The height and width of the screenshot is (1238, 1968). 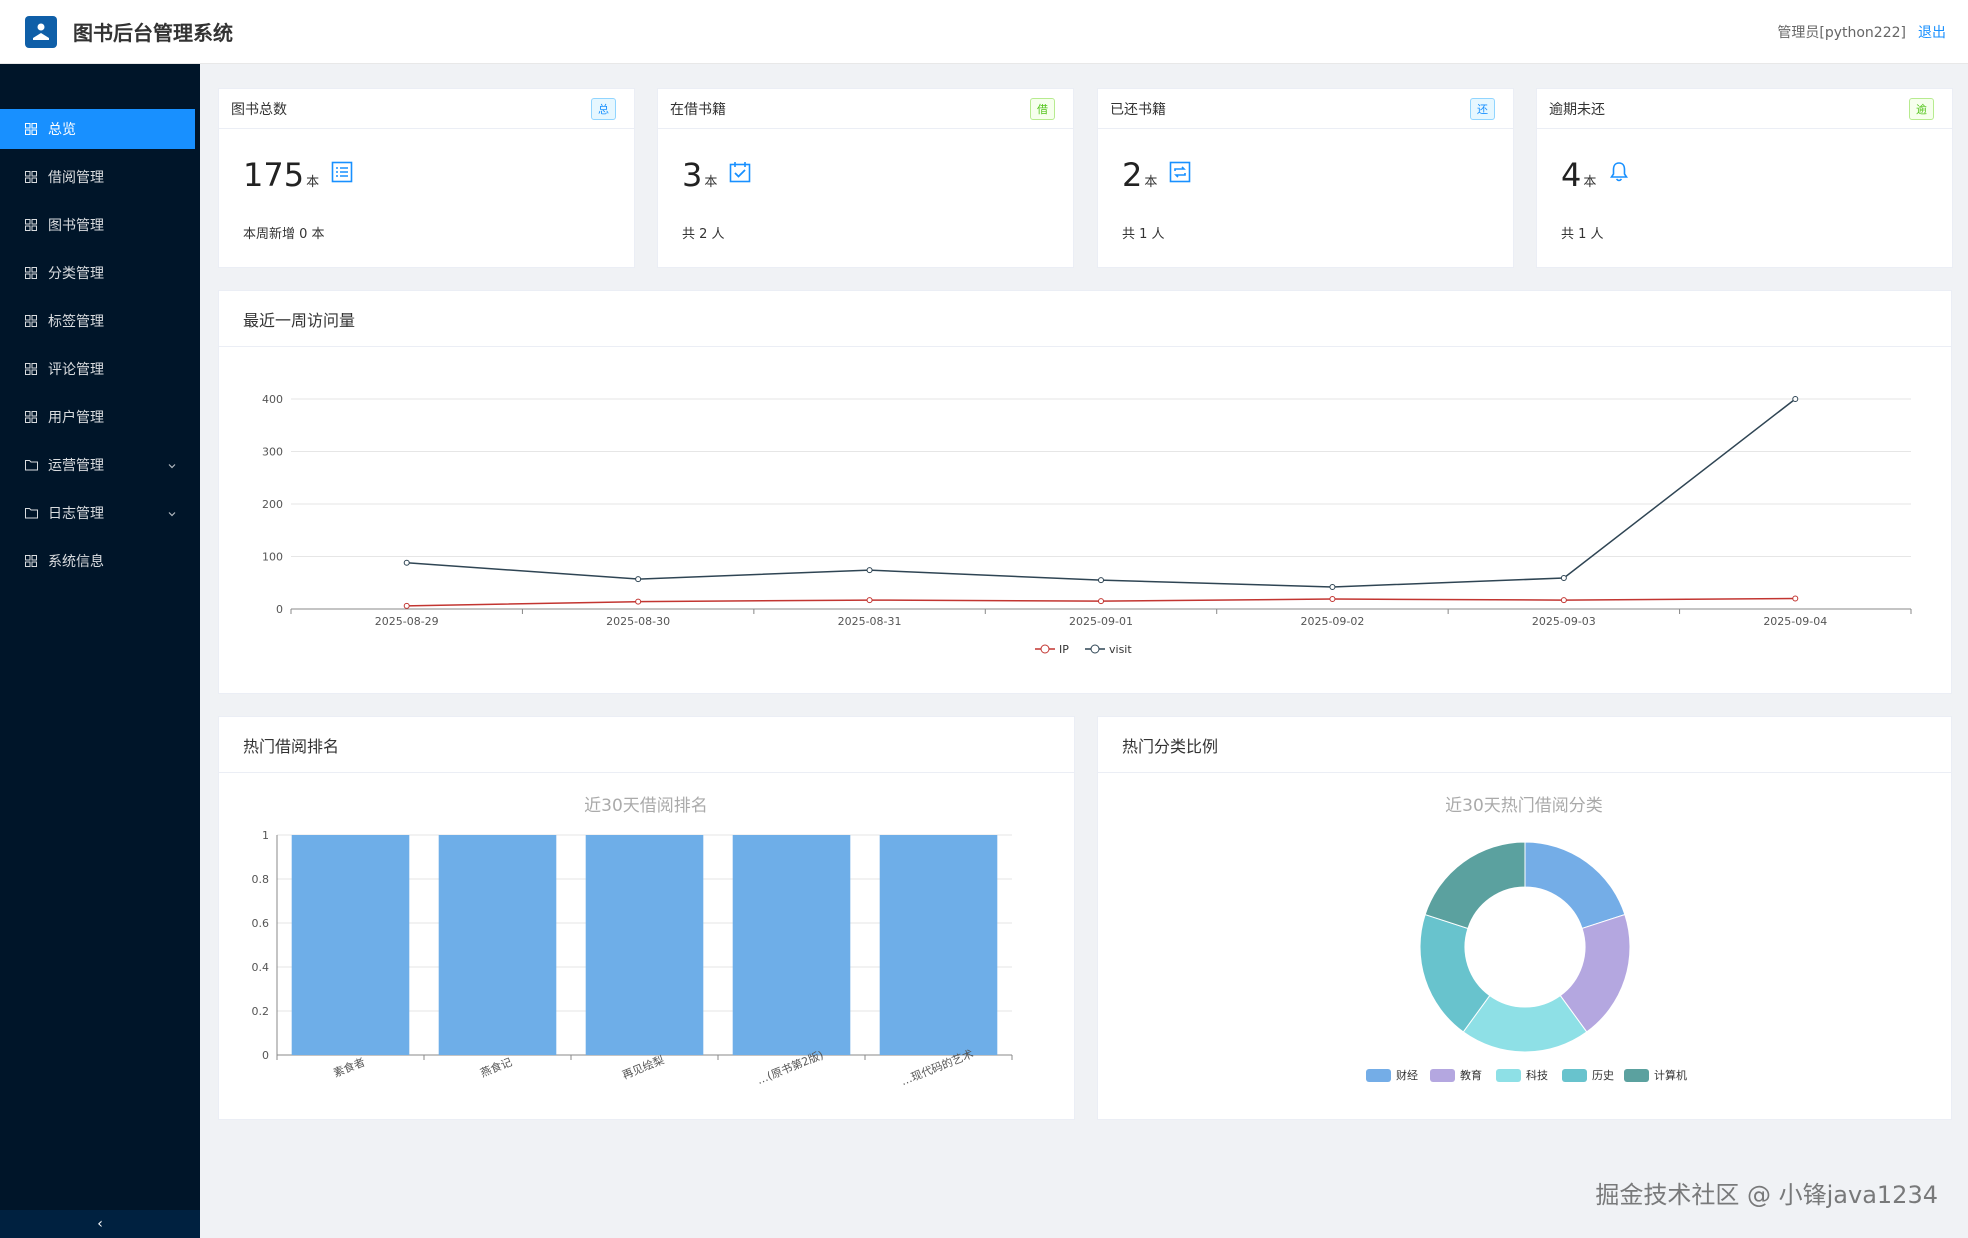 What do you see at coordinates (1795, 621) in the screenshot?
I see `line-chart-xtick: 2025-09-04` at bounding box center [1795, 621].